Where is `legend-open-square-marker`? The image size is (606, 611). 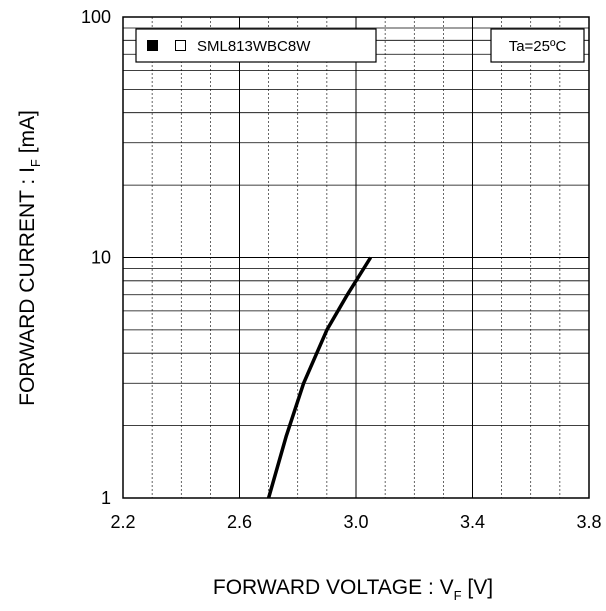 legend-open-square-marker is located at coordinates (180, 45).